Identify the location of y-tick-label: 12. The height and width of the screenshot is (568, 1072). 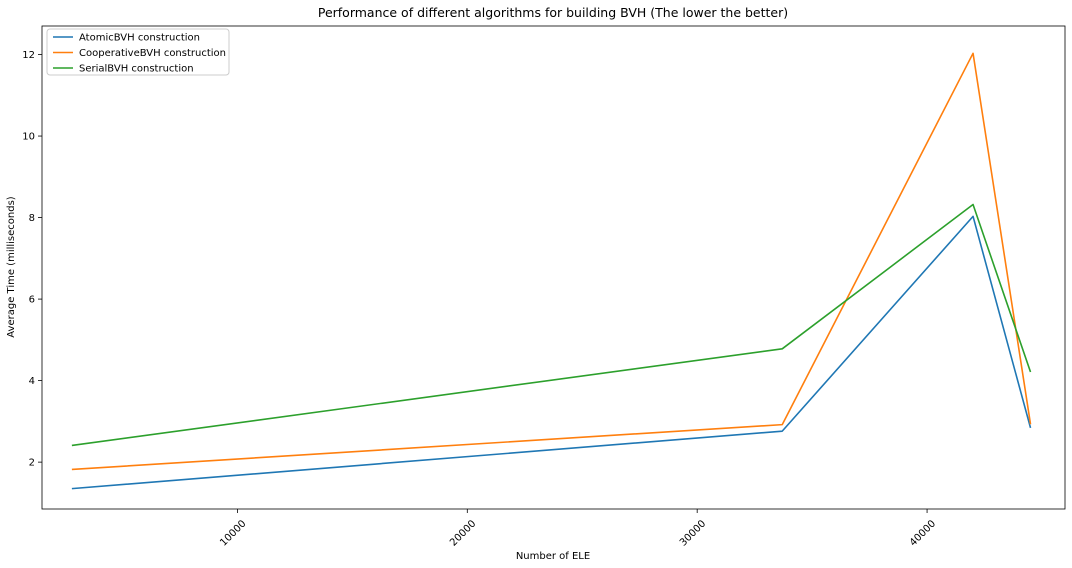
(28, 55).